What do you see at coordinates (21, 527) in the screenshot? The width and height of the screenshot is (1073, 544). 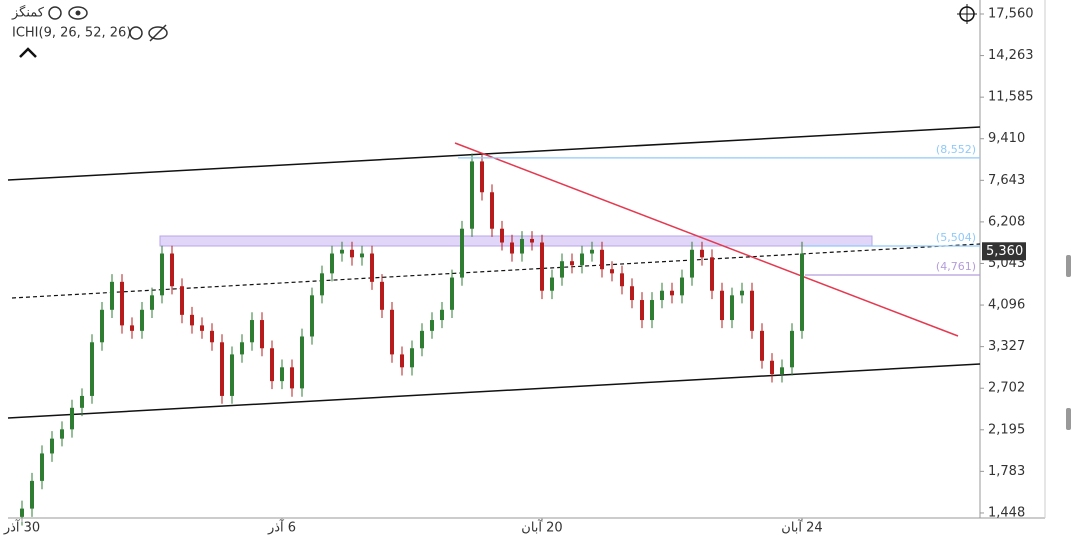 I see `x-tick-label: 30 آذر` at bounding box center [21, 527].